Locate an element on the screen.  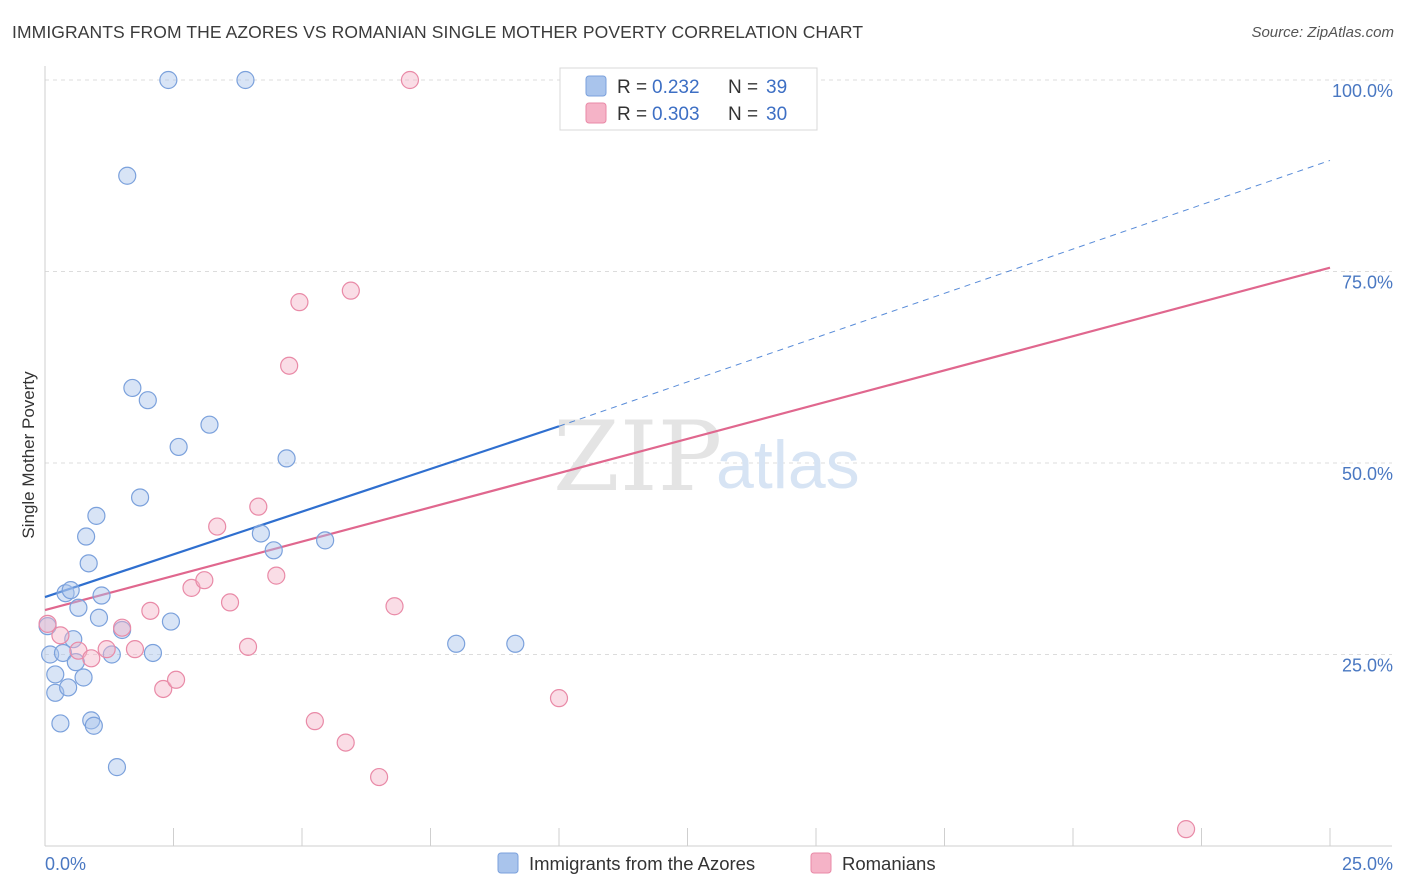
source-label: Source: ZipAtlas.com is located at coordinates (1322, 32).